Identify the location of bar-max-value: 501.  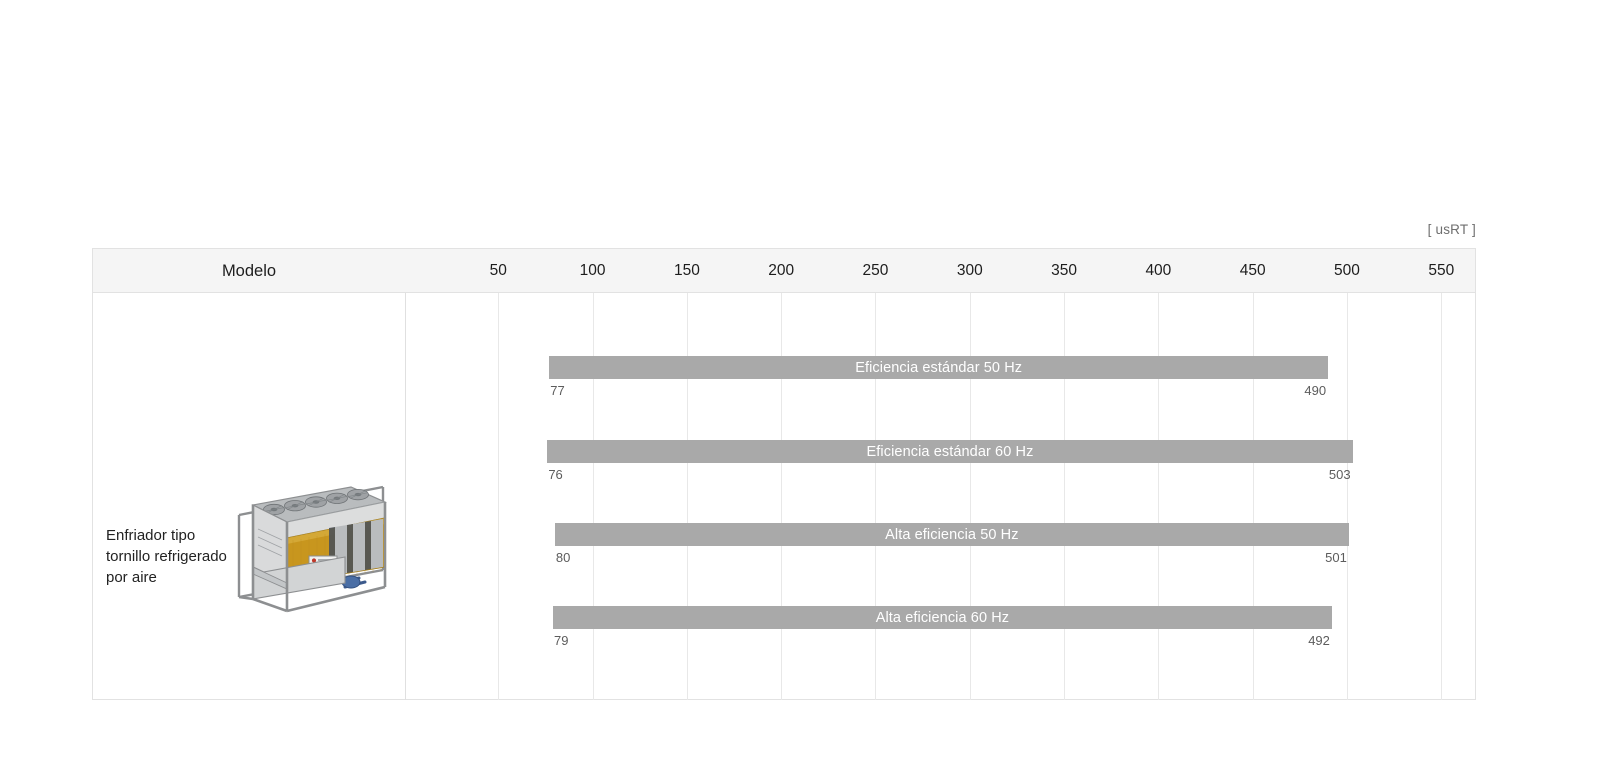
(1336, 557).